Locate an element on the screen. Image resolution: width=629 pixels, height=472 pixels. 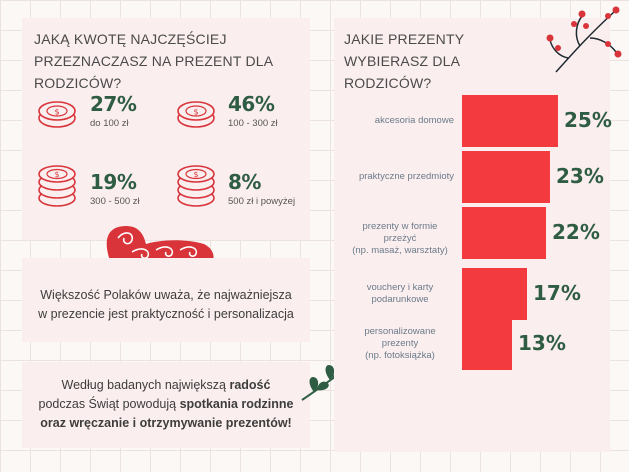
message-emphasis: spotkania rodzinne is located at coordinates (236, 404).